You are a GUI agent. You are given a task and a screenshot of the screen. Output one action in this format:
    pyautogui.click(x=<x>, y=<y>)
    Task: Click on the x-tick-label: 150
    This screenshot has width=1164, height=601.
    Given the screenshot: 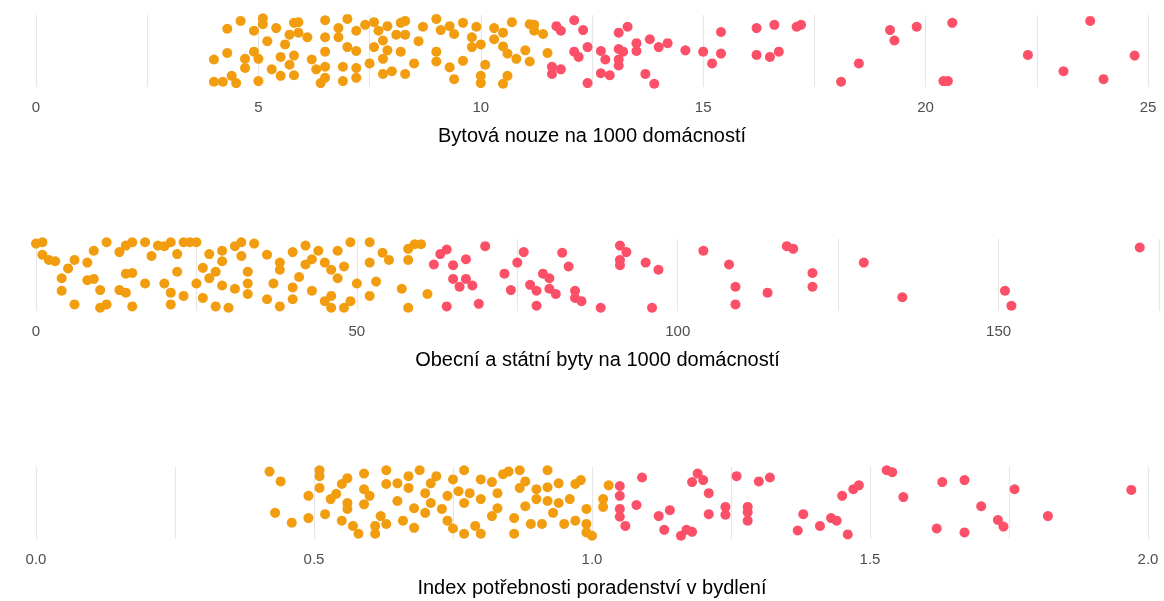 What is the action you would take?
    pyautogui.click(x=999, y=330)
    